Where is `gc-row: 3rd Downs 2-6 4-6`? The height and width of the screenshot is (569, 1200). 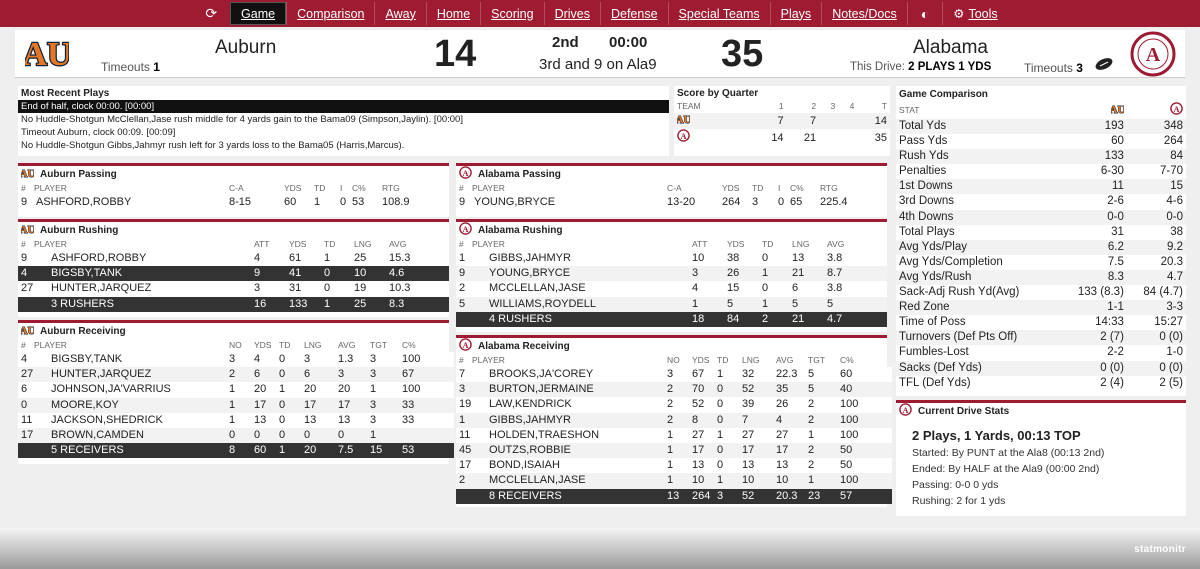 gc-row: 3rd Downs 2-6 4-6 is located at coordinates (1041, 202).